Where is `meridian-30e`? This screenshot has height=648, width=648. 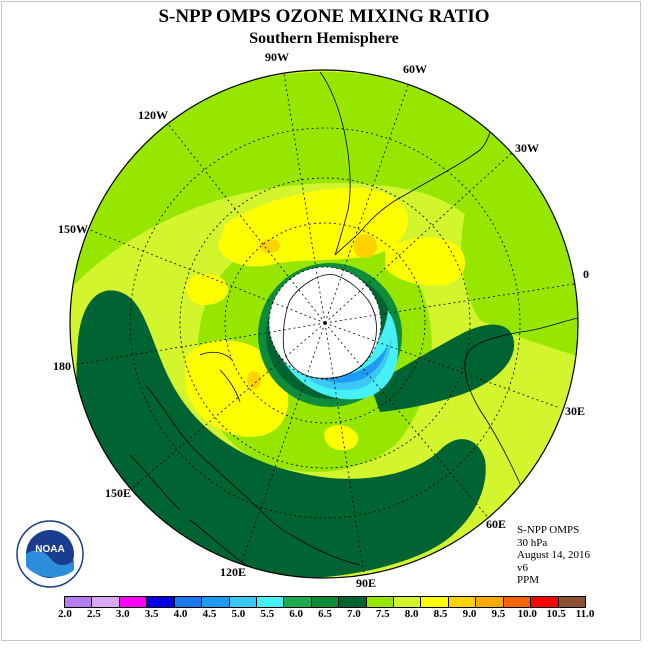
meridian-30e is located at coordinates (442, 365).